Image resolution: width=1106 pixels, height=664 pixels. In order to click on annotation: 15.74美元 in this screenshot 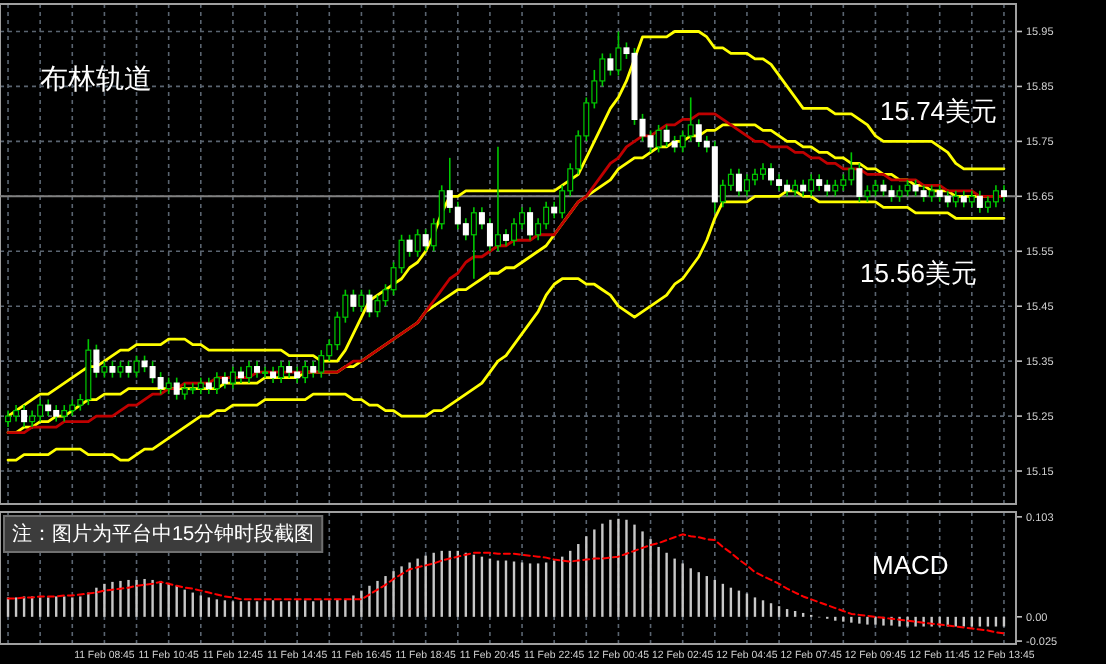, I will do `click(939, 111)`.